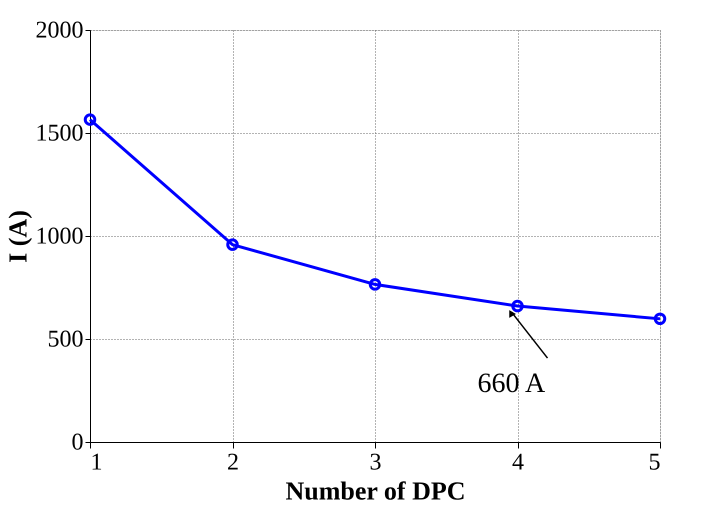 The width and height of the screenshot is (702, 507). Describe the element at coordinates (78, 443) in the screenshot. I see `y-tick-label: 0` at that location.